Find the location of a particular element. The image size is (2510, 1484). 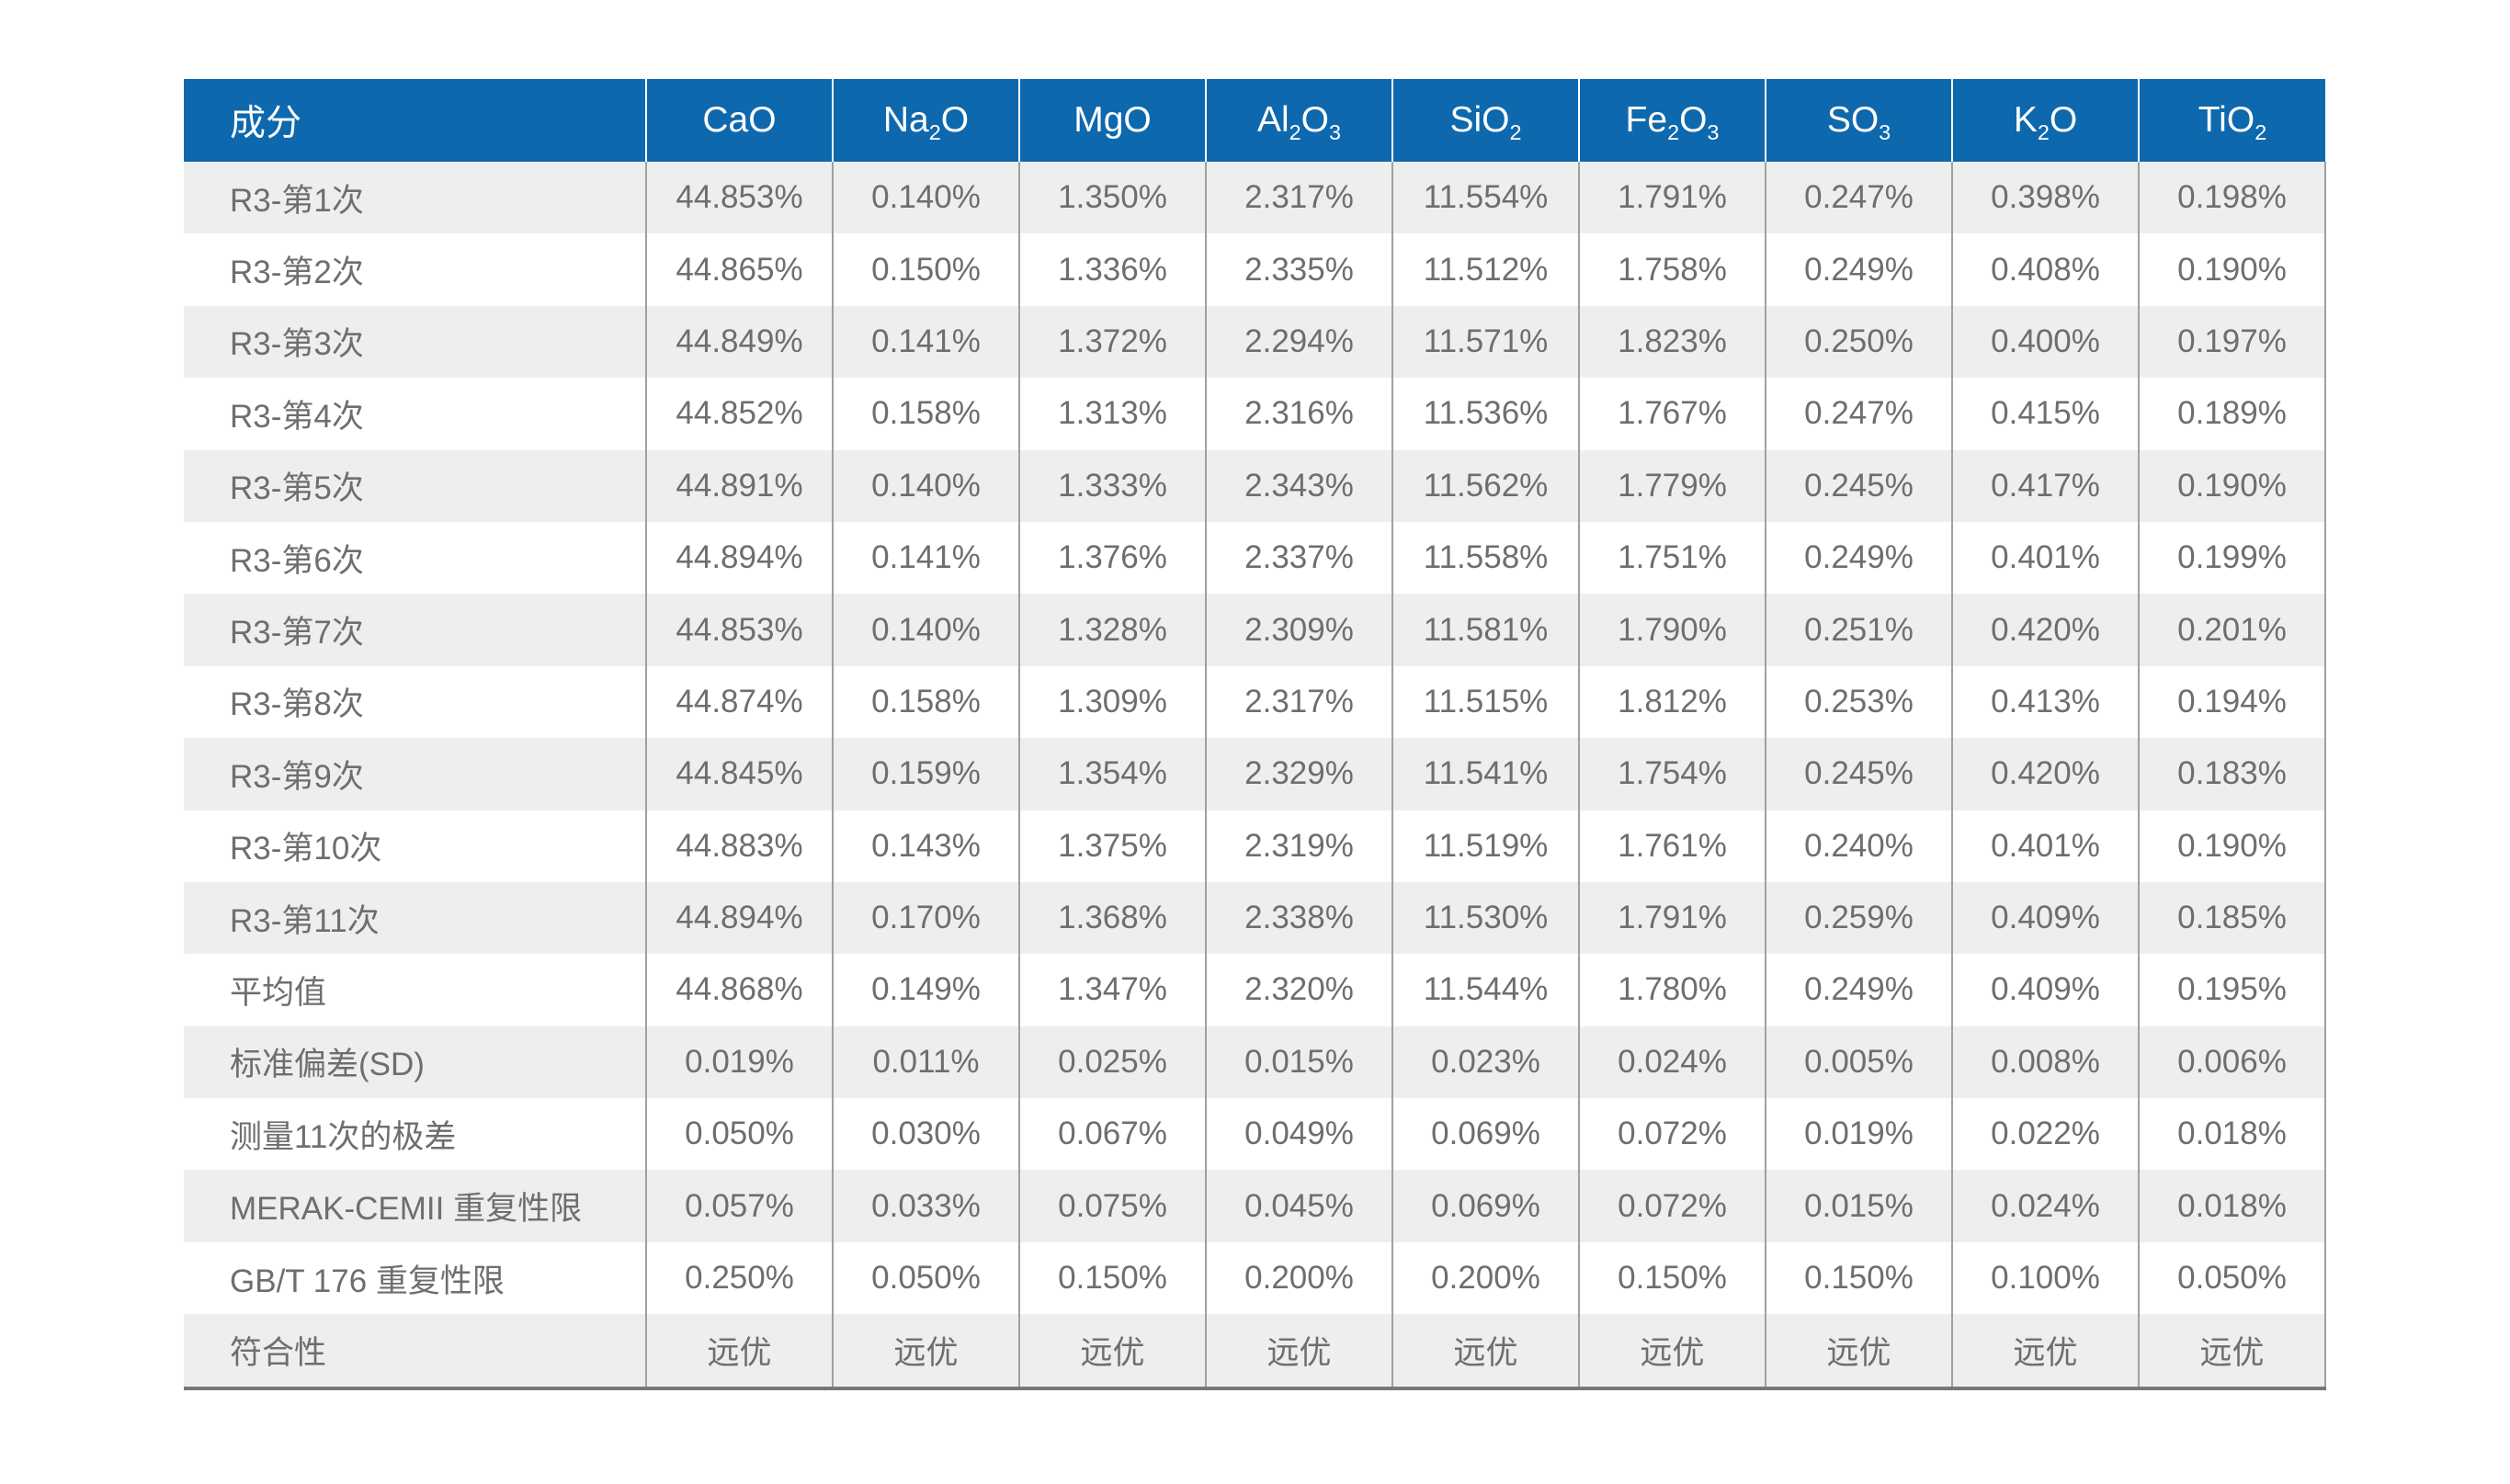

row-label: 平均值 is located at coordinates (279, 992).